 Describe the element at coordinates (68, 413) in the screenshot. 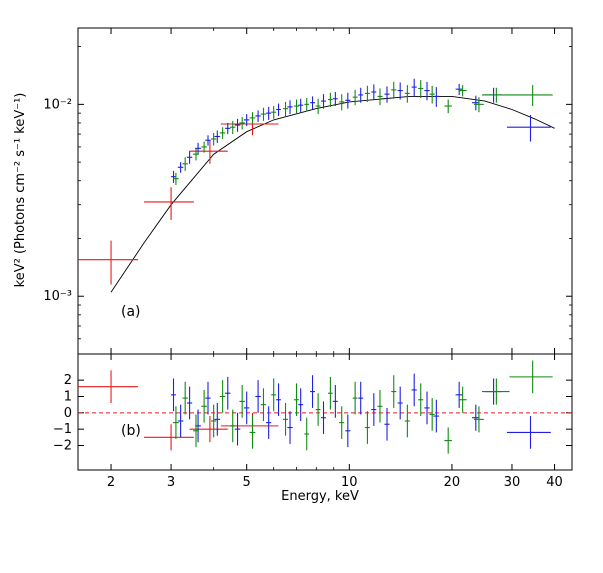

I see `y-tick-label: 0` at that location.